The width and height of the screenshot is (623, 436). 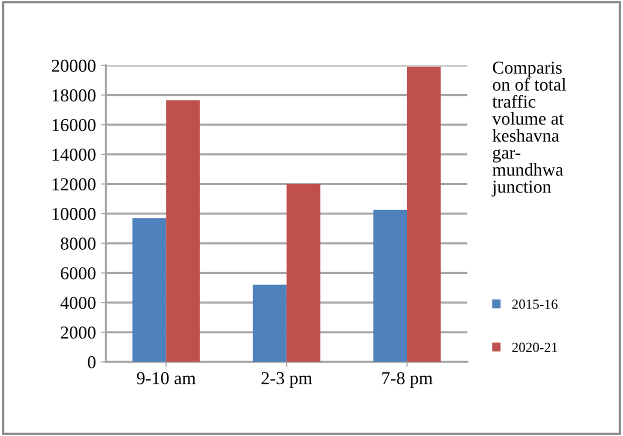 I want to click on x-tick-label: 7-8 pm, so click(x=407, y=380).